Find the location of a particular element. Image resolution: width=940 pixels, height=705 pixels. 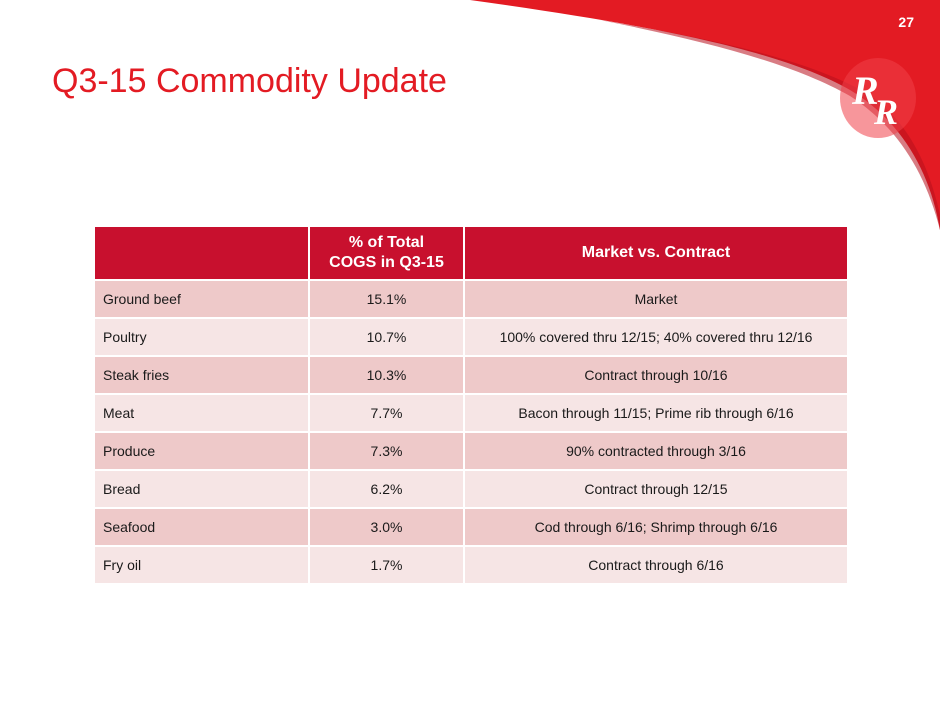

table-row: Ground beef 15.1% Market is located at coordinates (471, 298).